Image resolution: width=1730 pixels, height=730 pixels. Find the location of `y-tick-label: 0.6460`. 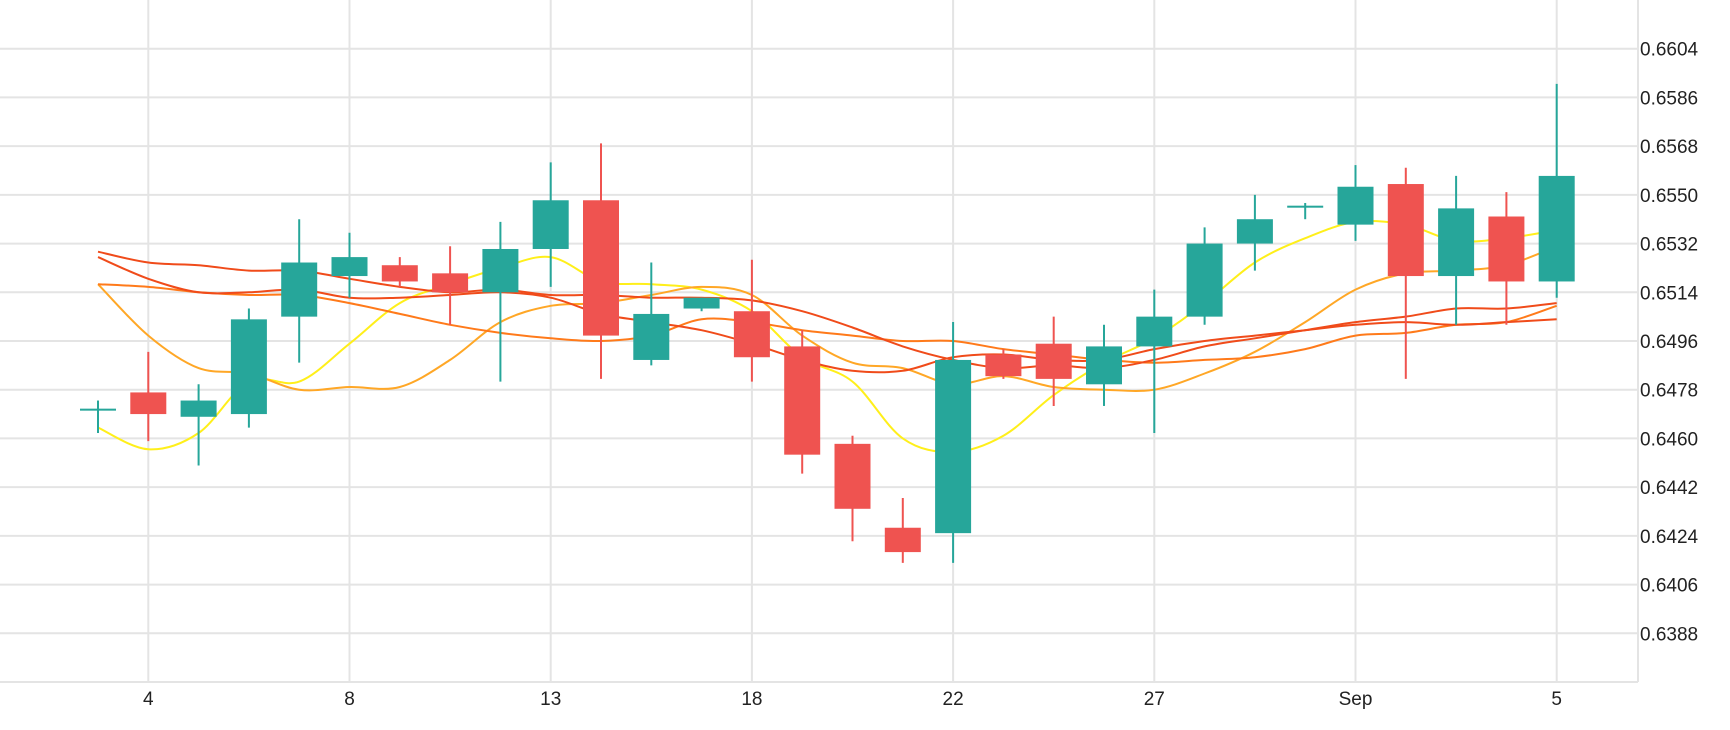

y-tick-label: 0.6460 is located at coordinates (1669, 439).